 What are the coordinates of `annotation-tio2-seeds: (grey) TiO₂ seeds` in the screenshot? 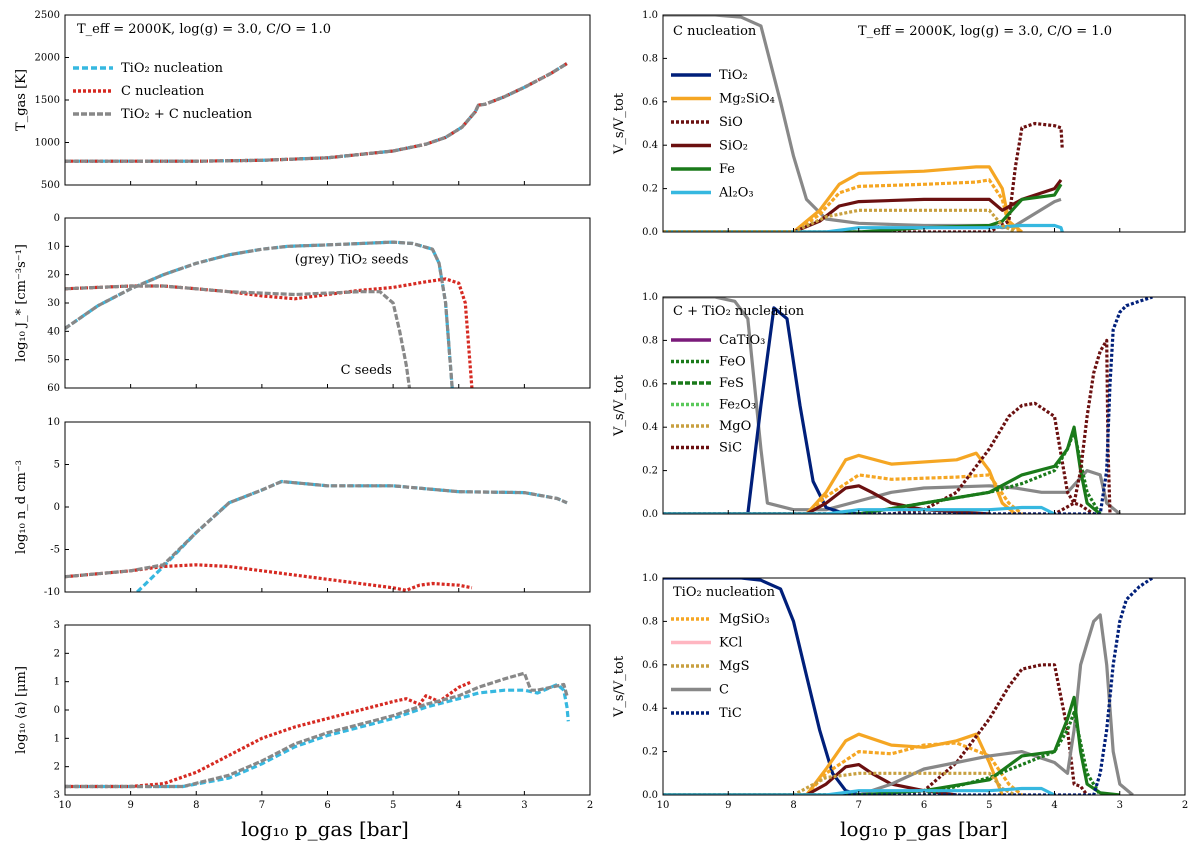 It's located at (352, 259).